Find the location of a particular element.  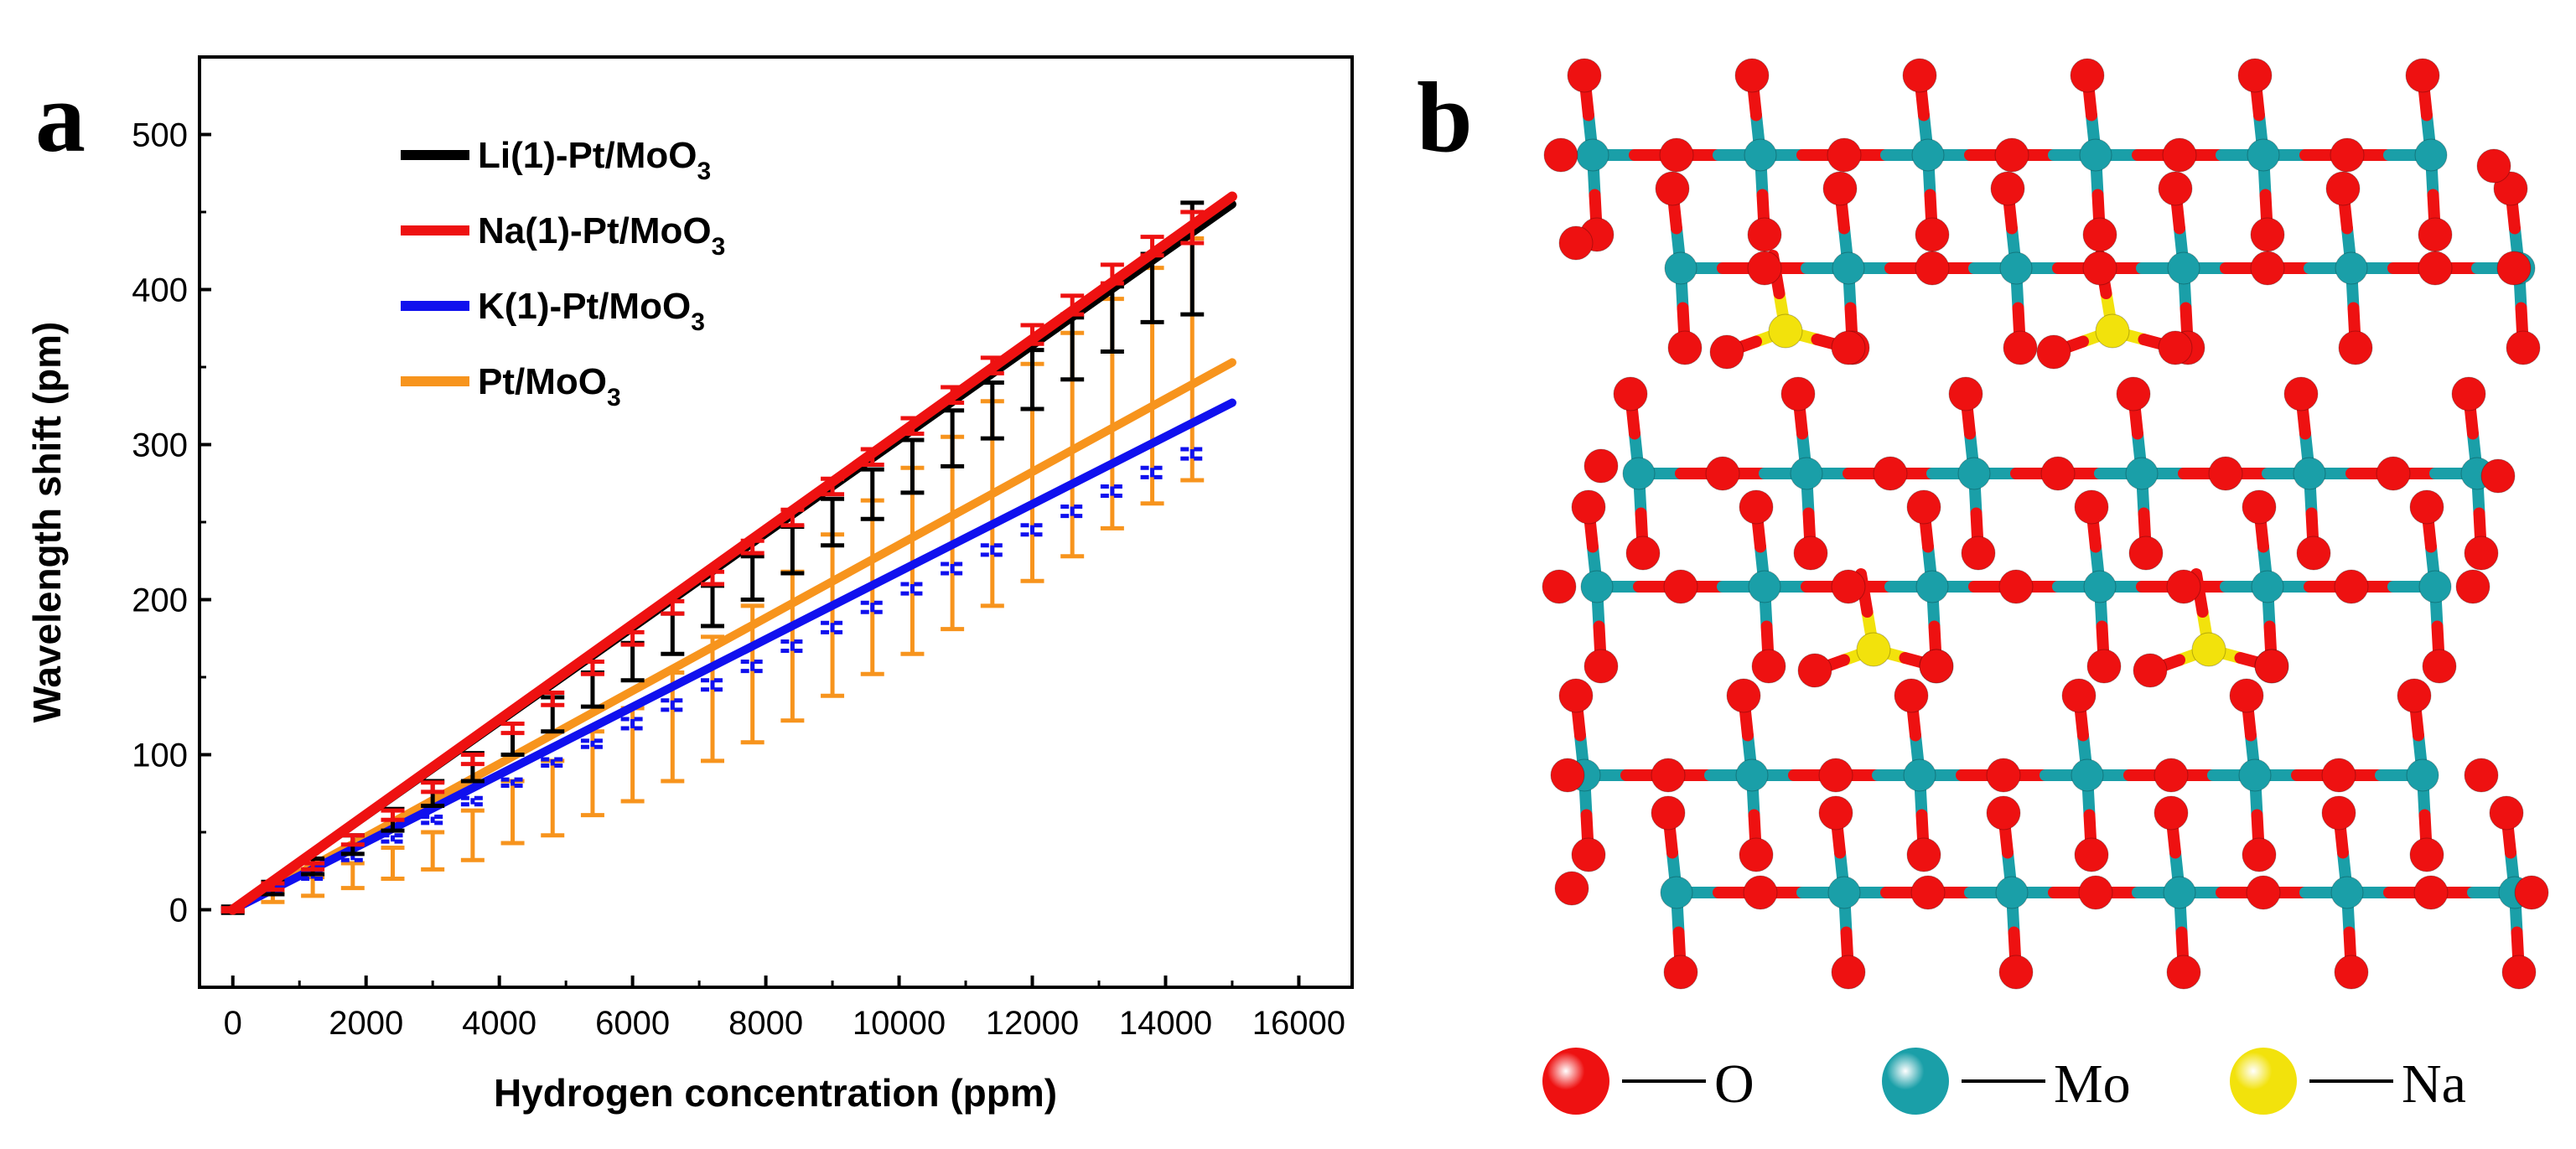

x-tick-label: 2000 is located at coordinates (366, 1024).